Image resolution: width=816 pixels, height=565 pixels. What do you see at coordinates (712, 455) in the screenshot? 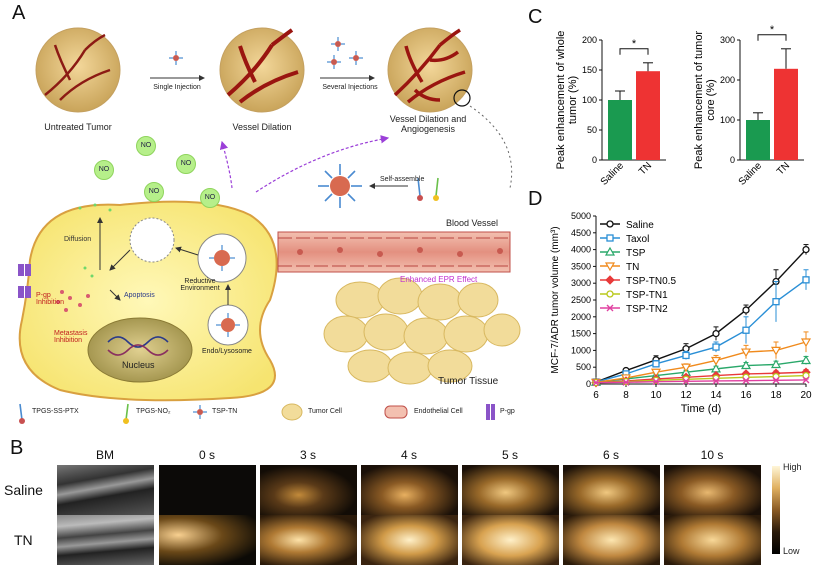
I see `col-header-10s: 10 s` at bounding box center [712, 455].